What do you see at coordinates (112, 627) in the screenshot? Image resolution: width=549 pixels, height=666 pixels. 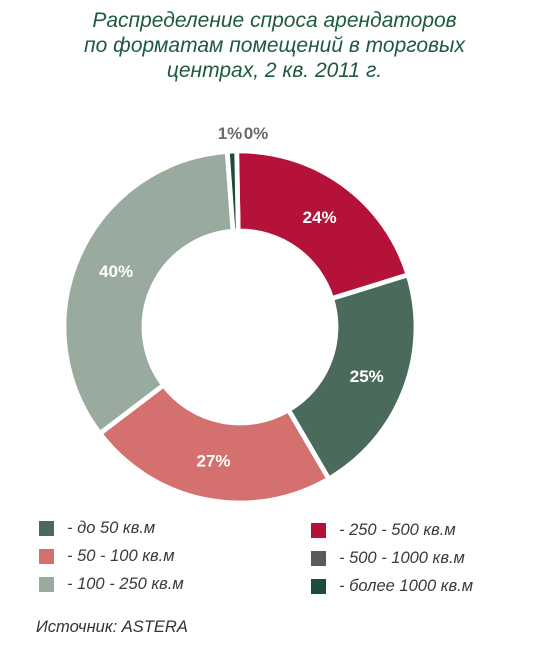 I see `source-note: Источник: ASTERA` at bounding box center [112, 627].